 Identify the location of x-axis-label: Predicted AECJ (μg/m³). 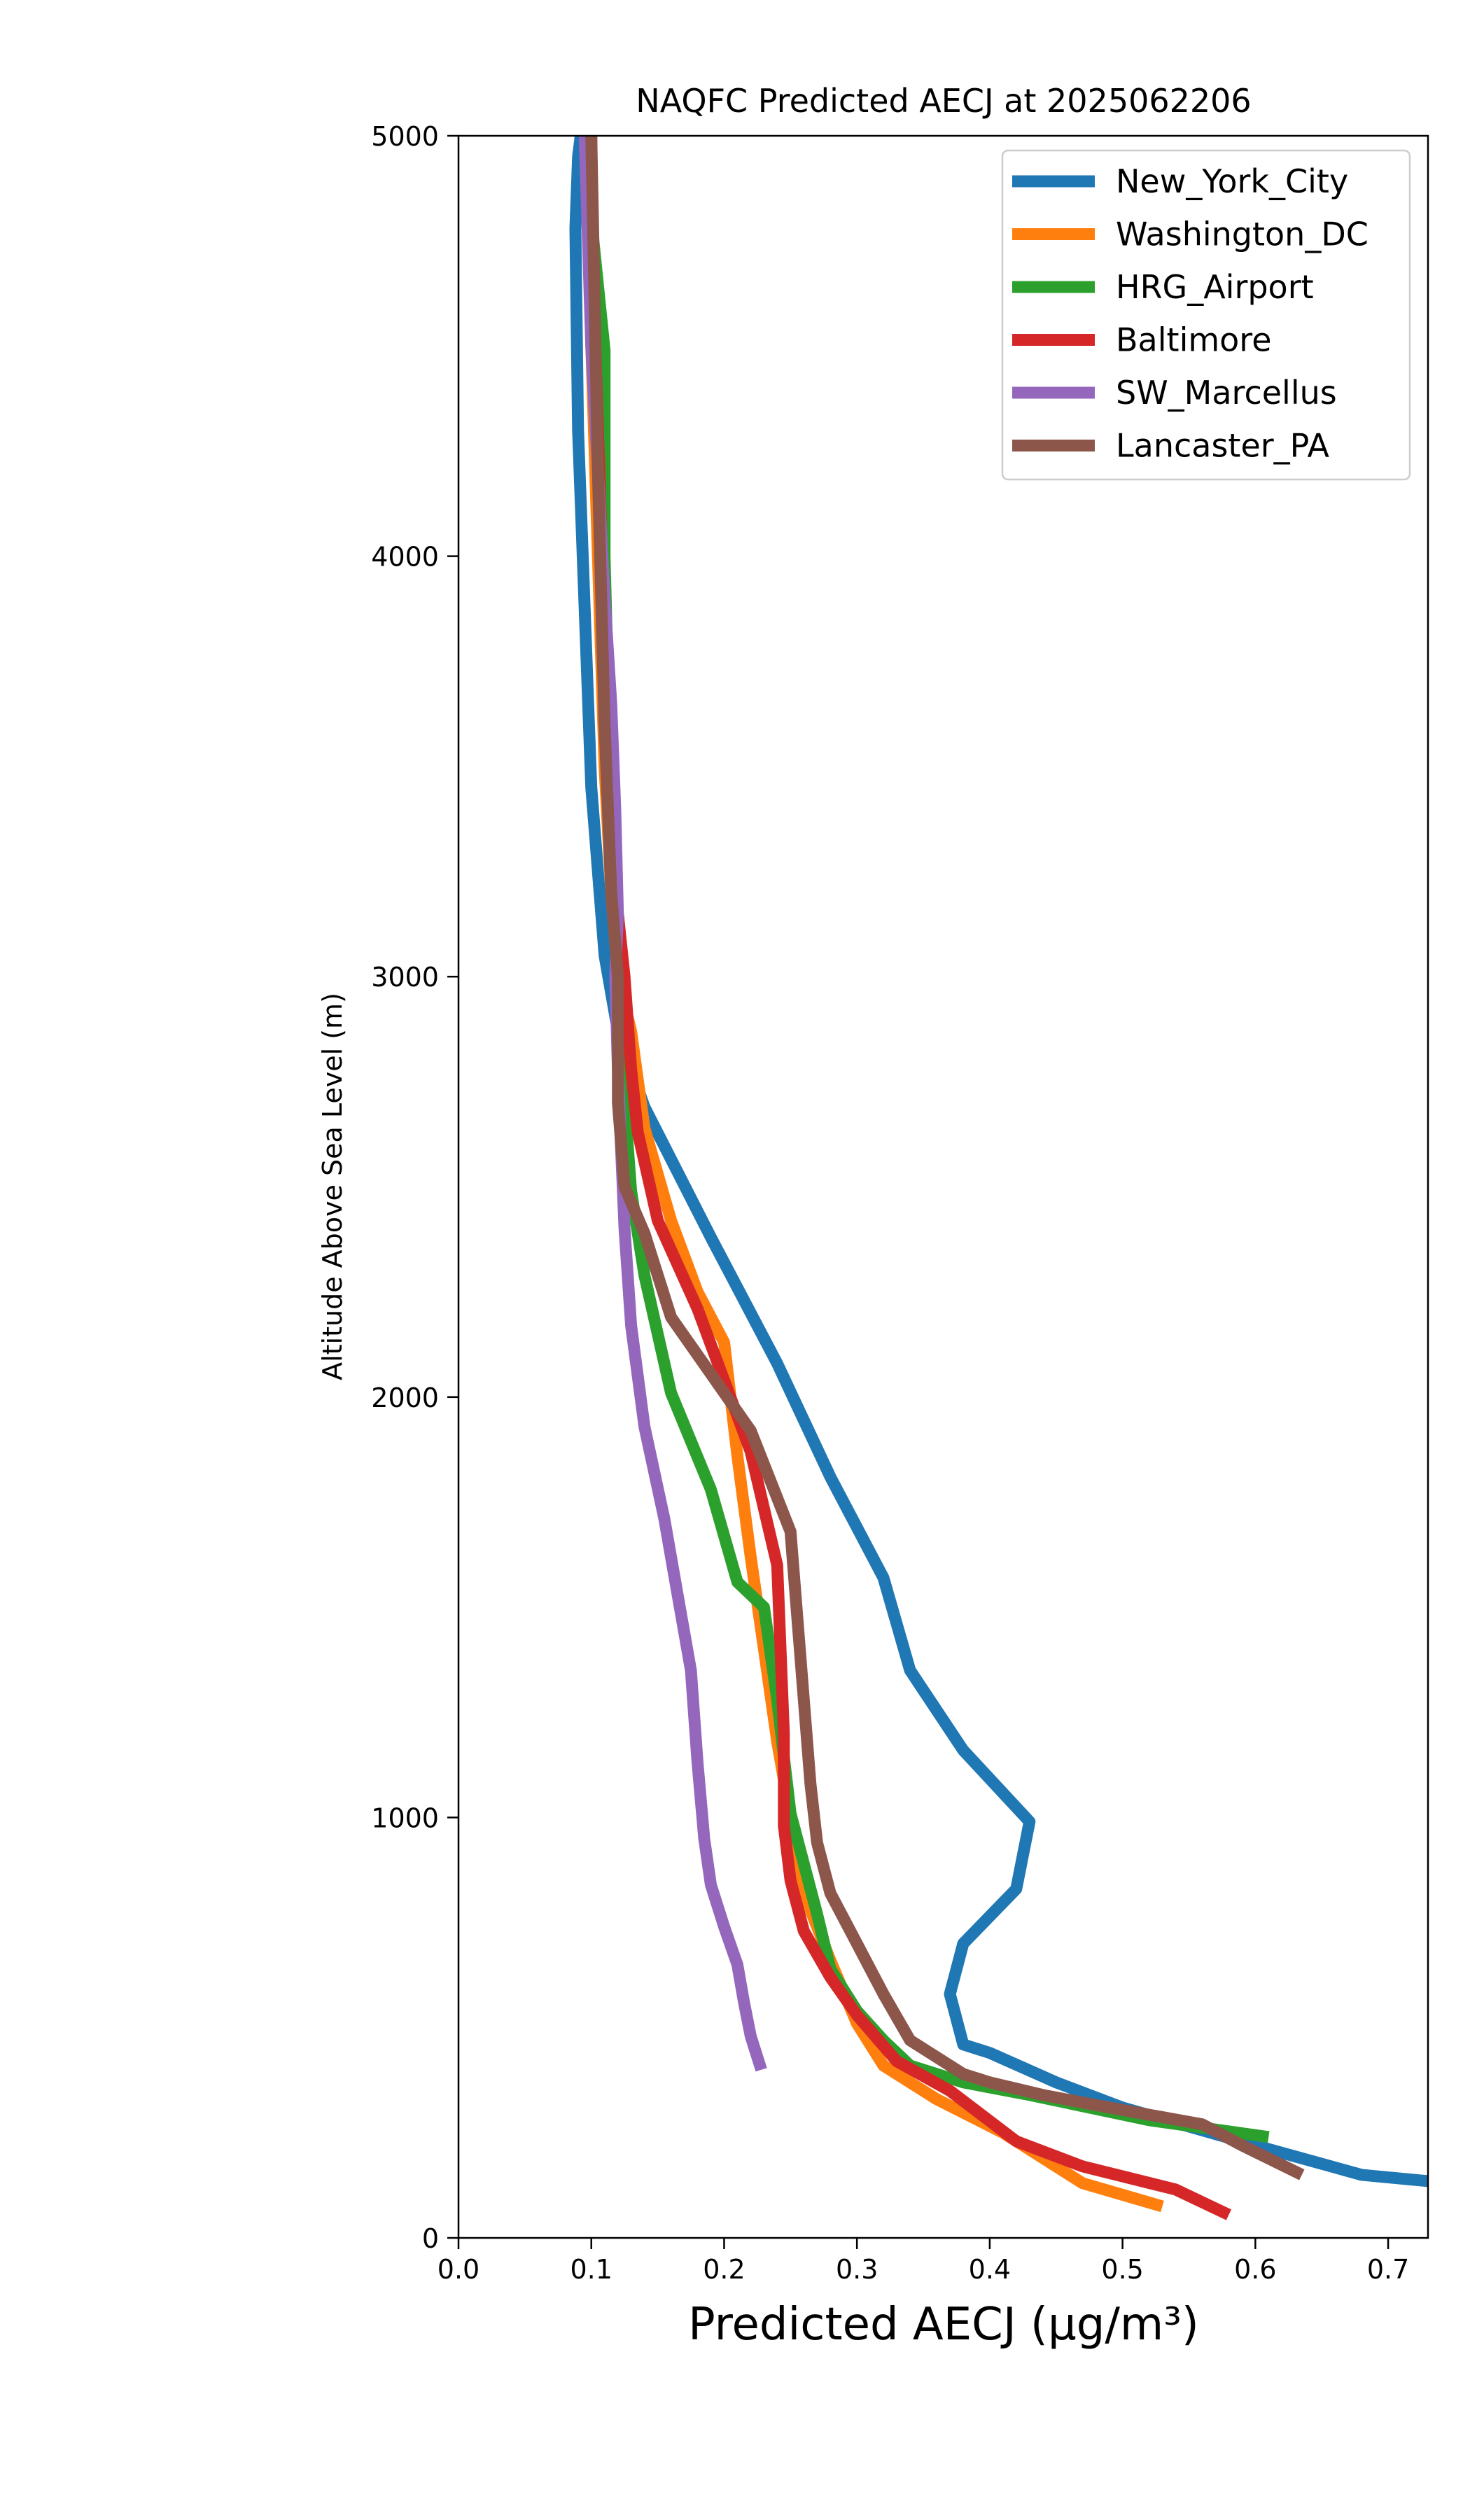
(943, 2325).